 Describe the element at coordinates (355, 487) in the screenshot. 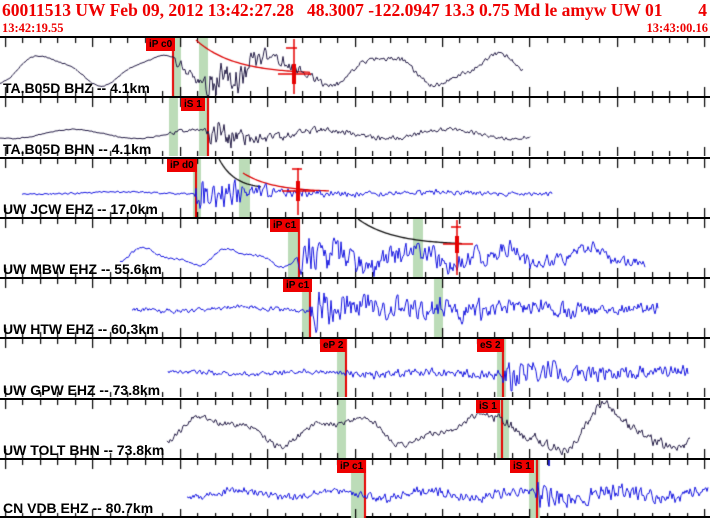

I see `trace-panel: iP c1 iS 1 CN VDB EHZ -- 80.7km` at that location.